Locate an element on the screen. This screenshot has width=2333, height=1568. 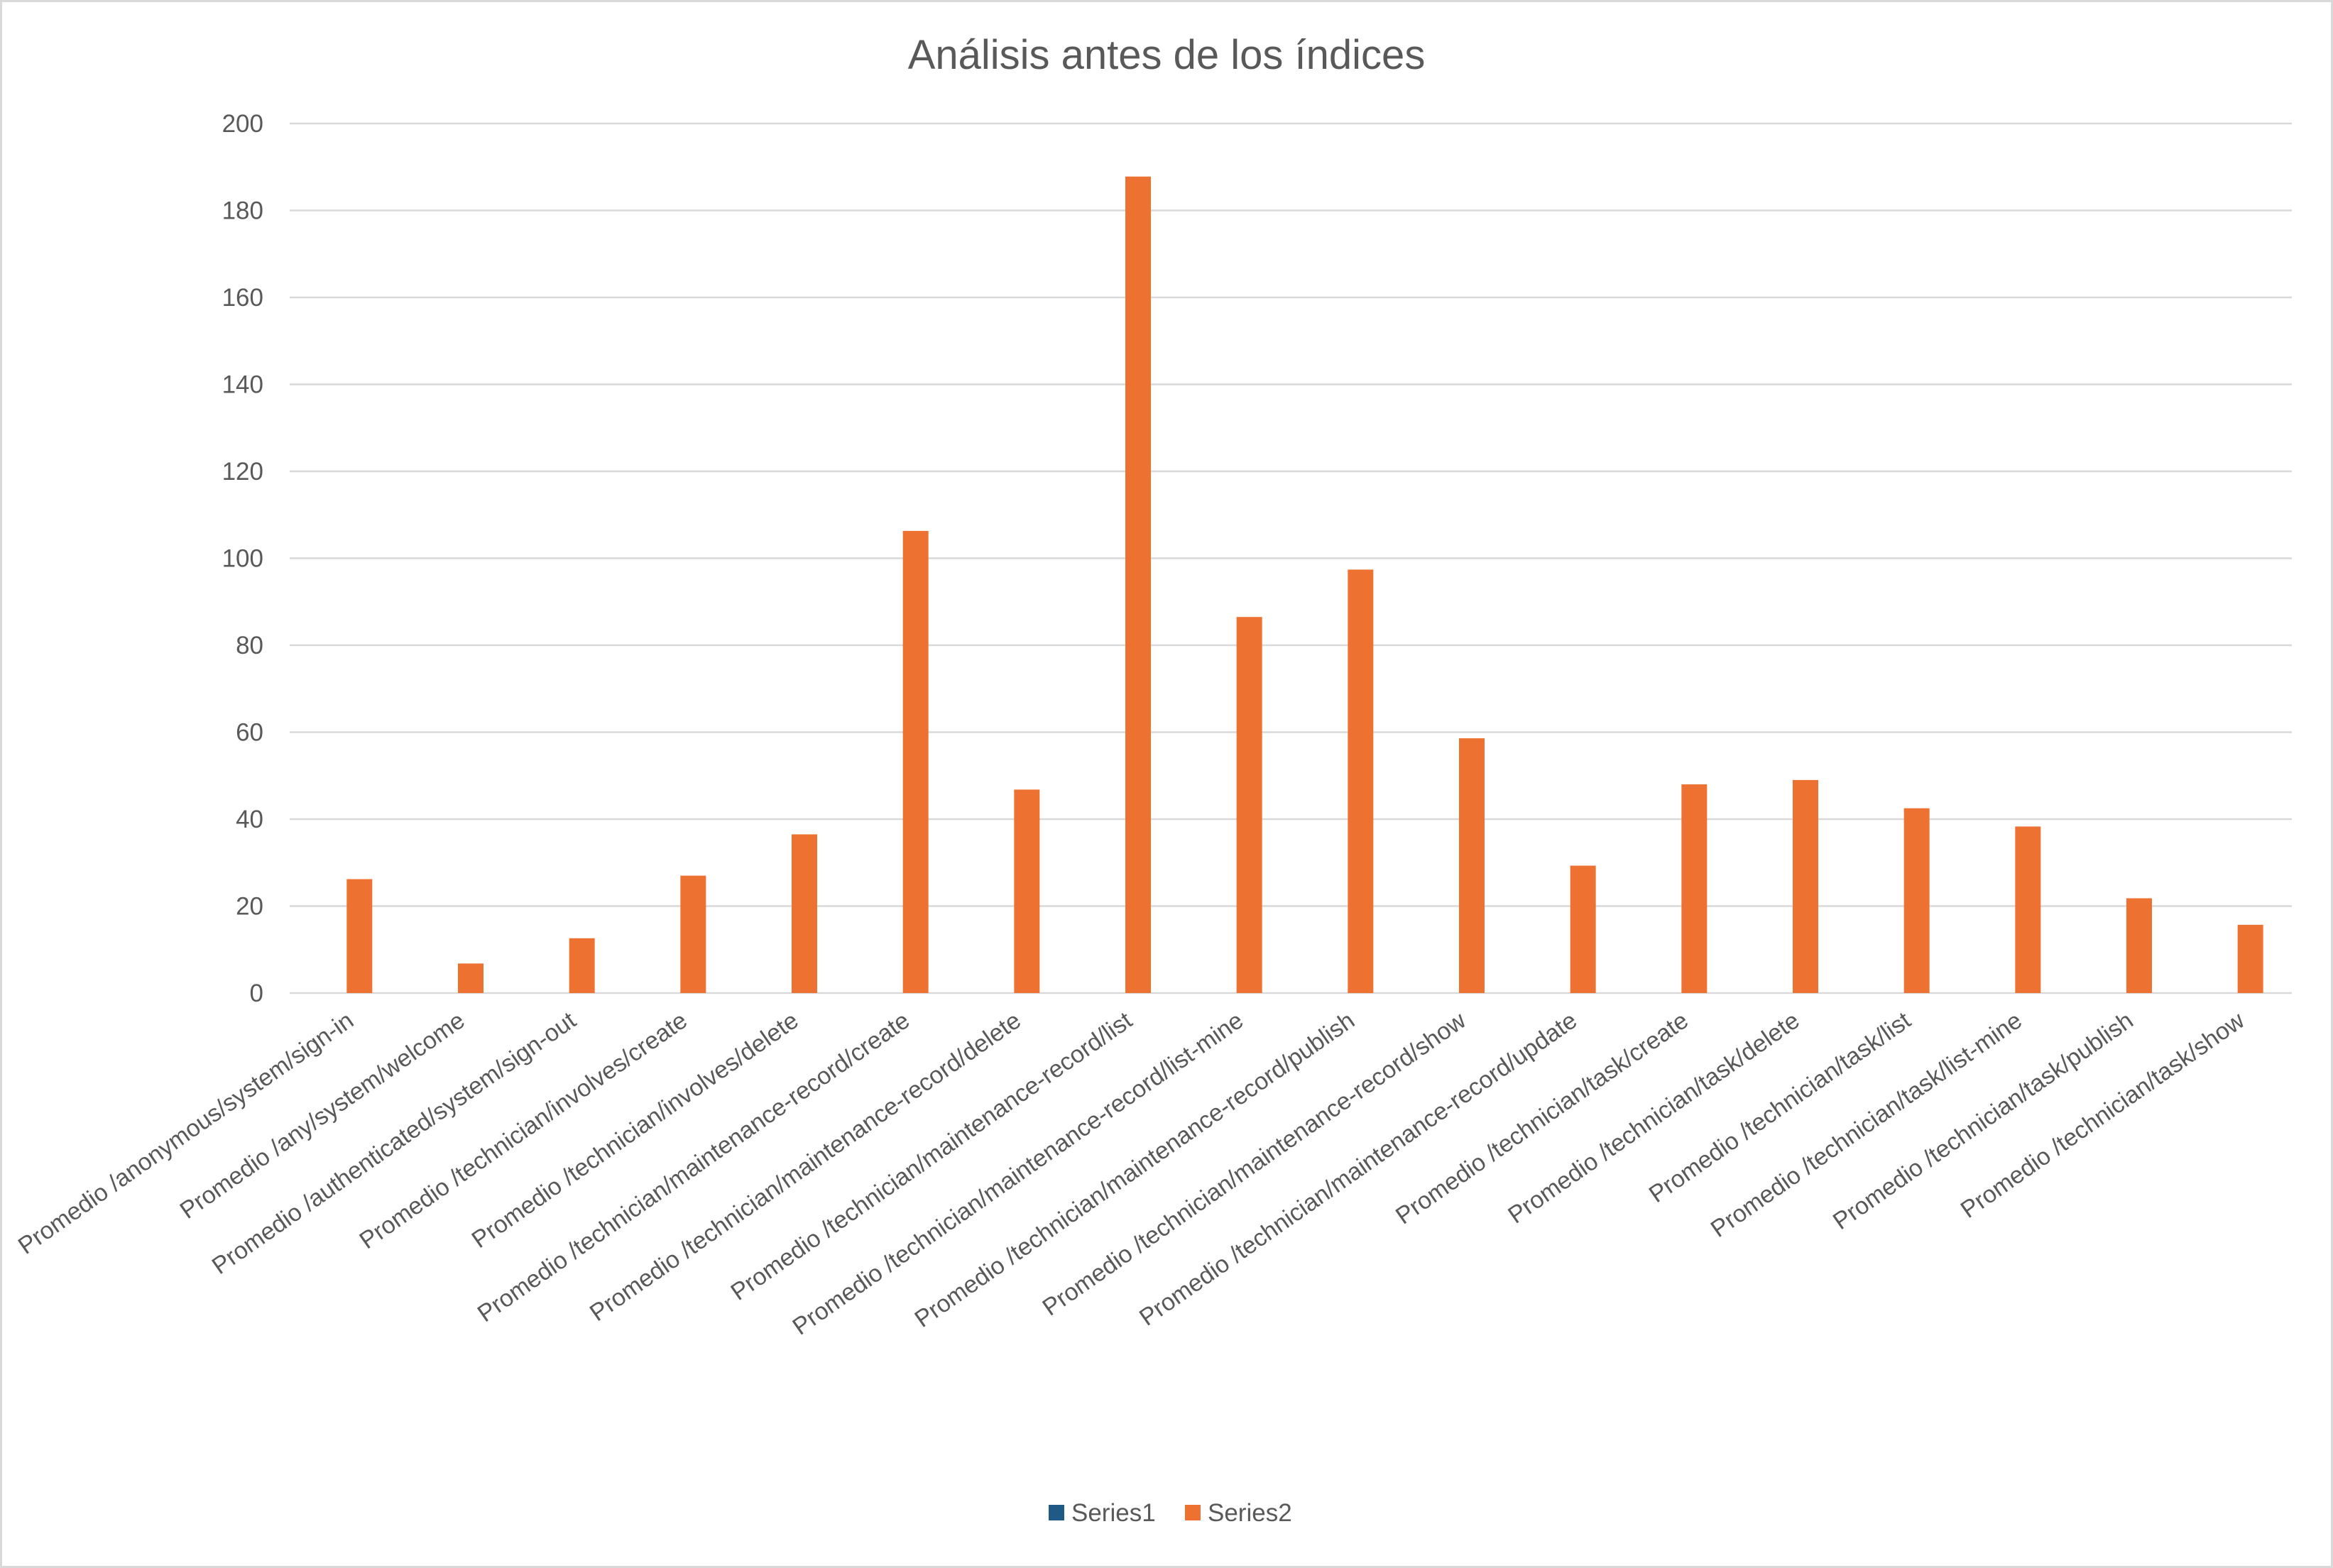
y-tick-label: 60 is located at coordinates (250, 733).